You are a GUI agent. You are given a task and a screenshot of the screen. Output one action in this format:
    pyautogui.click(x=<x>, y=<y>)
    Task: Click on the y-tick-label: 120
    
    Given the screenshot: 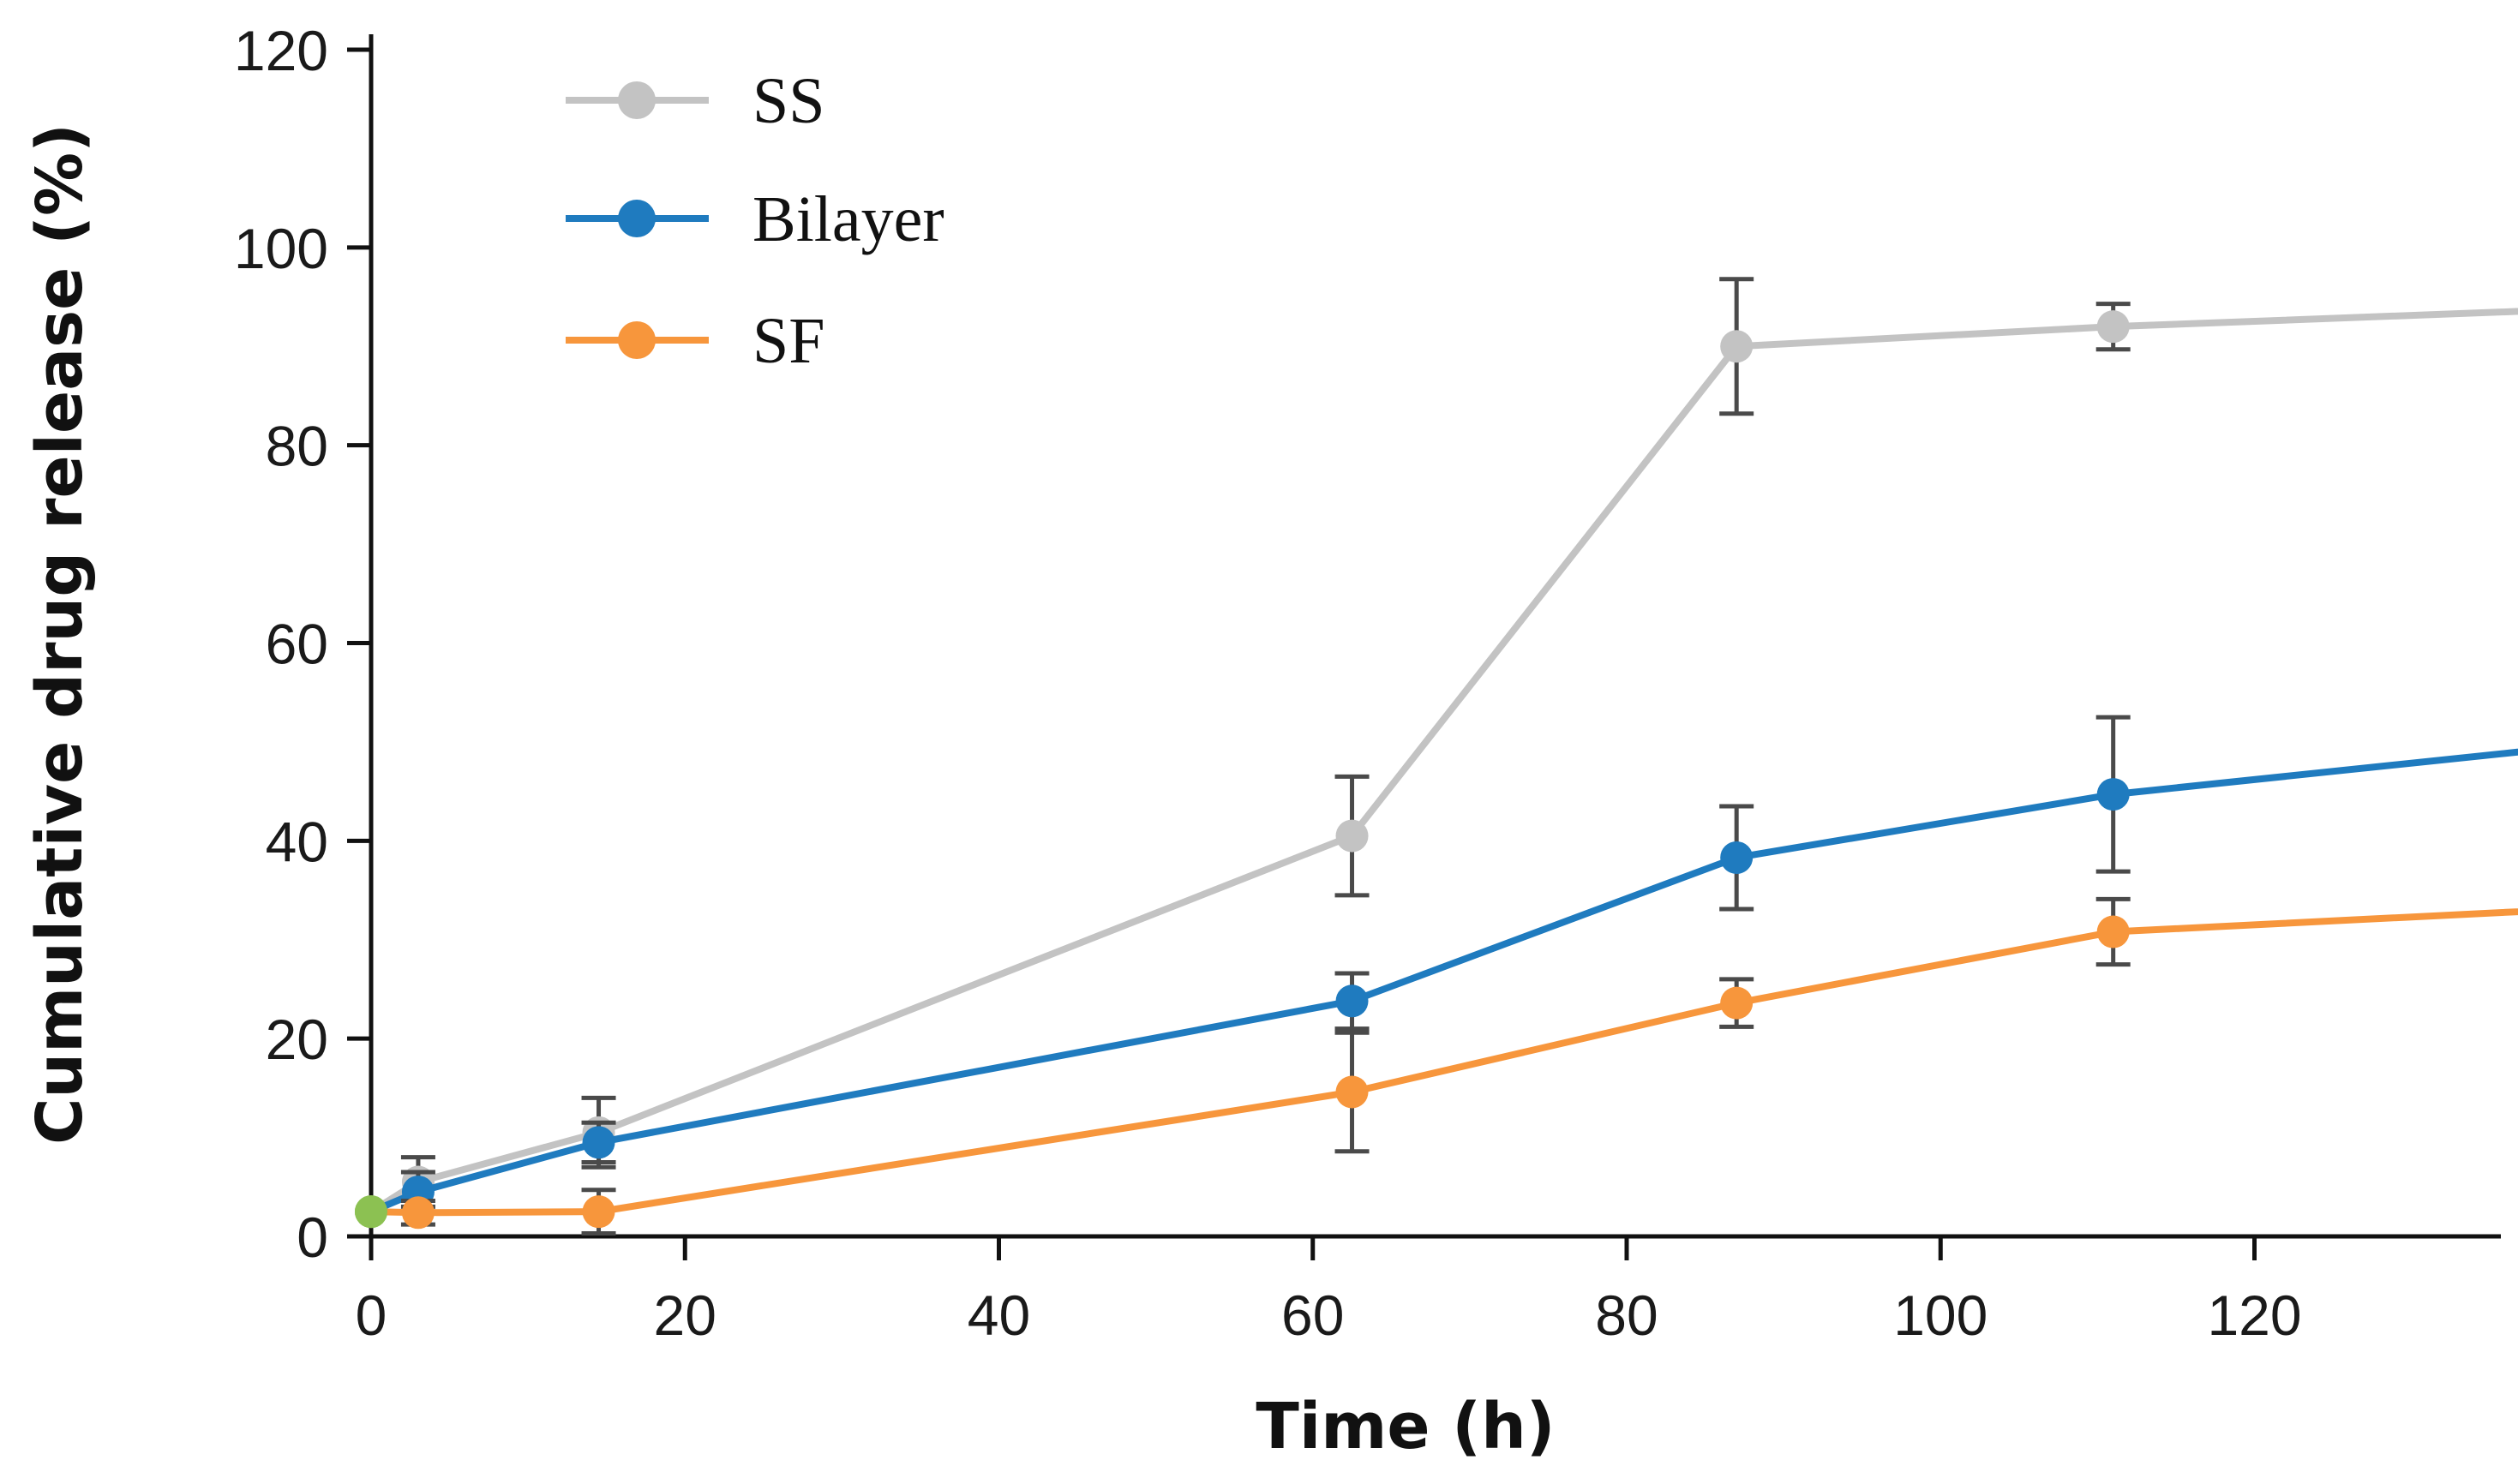 What is the action you would take?
    pyautogui.click(x=281, y=50)
    